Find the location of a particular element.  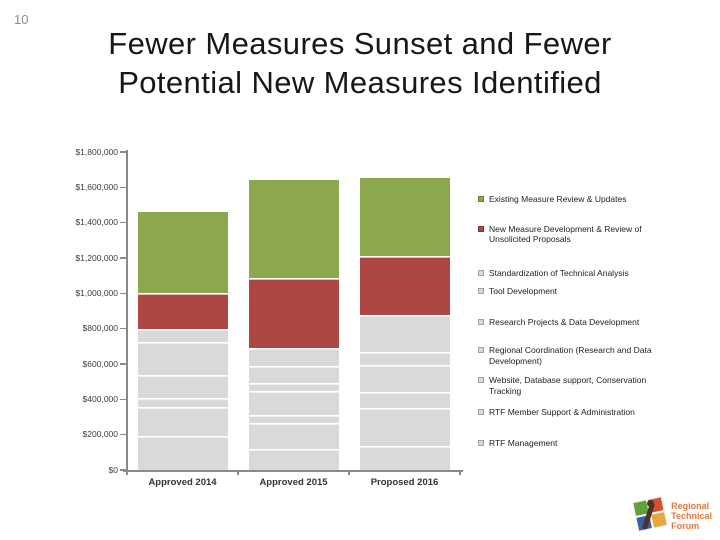

x-axis-line is located at coordinates (293, 471).